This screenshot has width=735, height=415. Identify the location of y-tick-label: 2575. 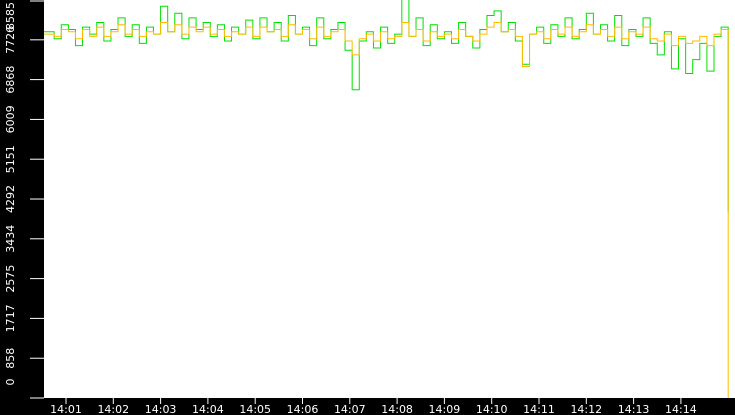
(10, 279).